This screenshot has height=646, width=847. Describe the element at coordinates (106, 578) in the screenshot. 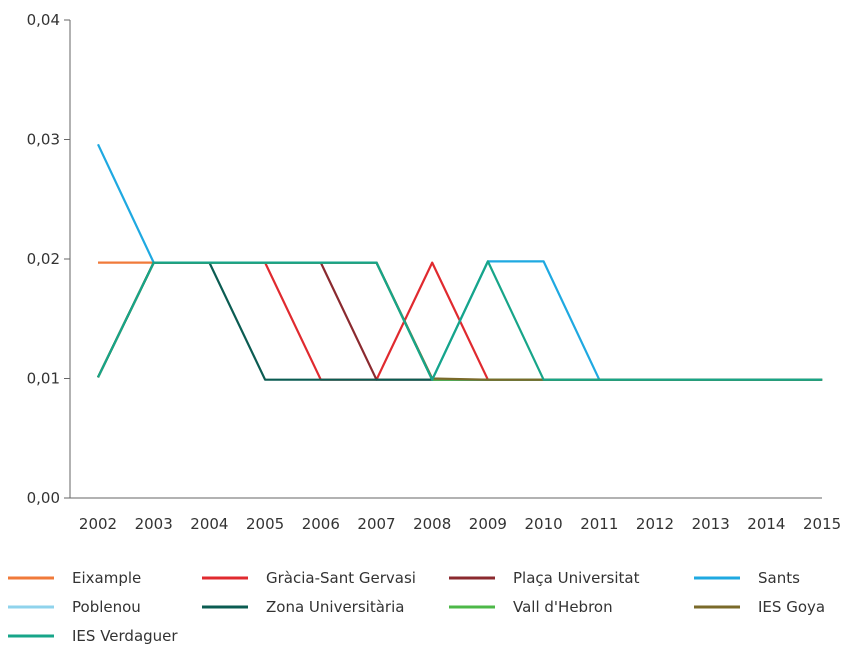

I see `legend-label-eixample: Eixample` at that location.